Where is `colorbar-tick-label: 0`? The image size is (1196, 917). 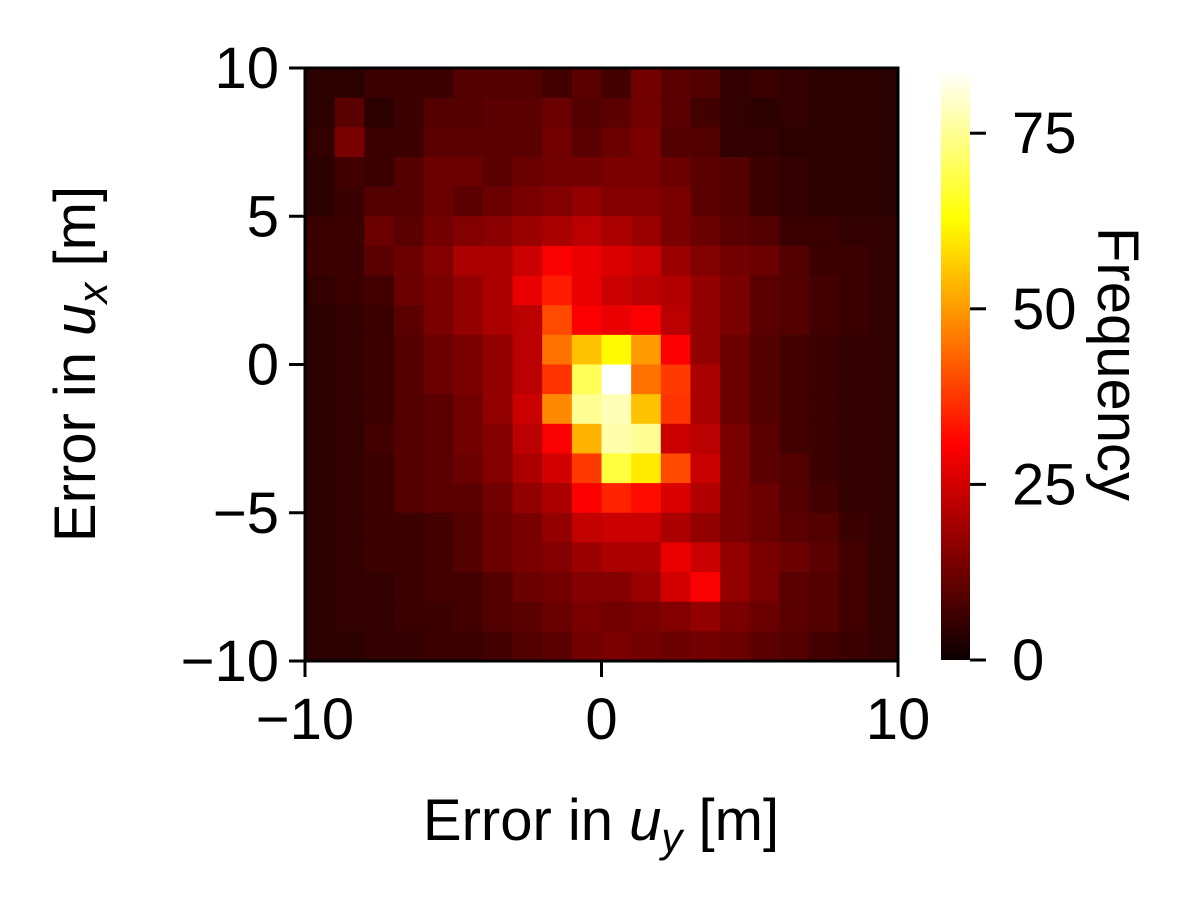 colorbar-tick-label: 0 is located at coordinates (1028, 660).